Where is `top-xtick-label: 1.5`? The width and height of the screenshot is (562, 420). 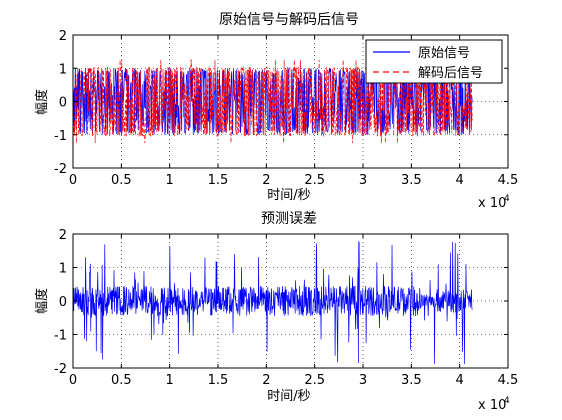 top-xtick-label: 1.5 is located at coordinates (218, 180).